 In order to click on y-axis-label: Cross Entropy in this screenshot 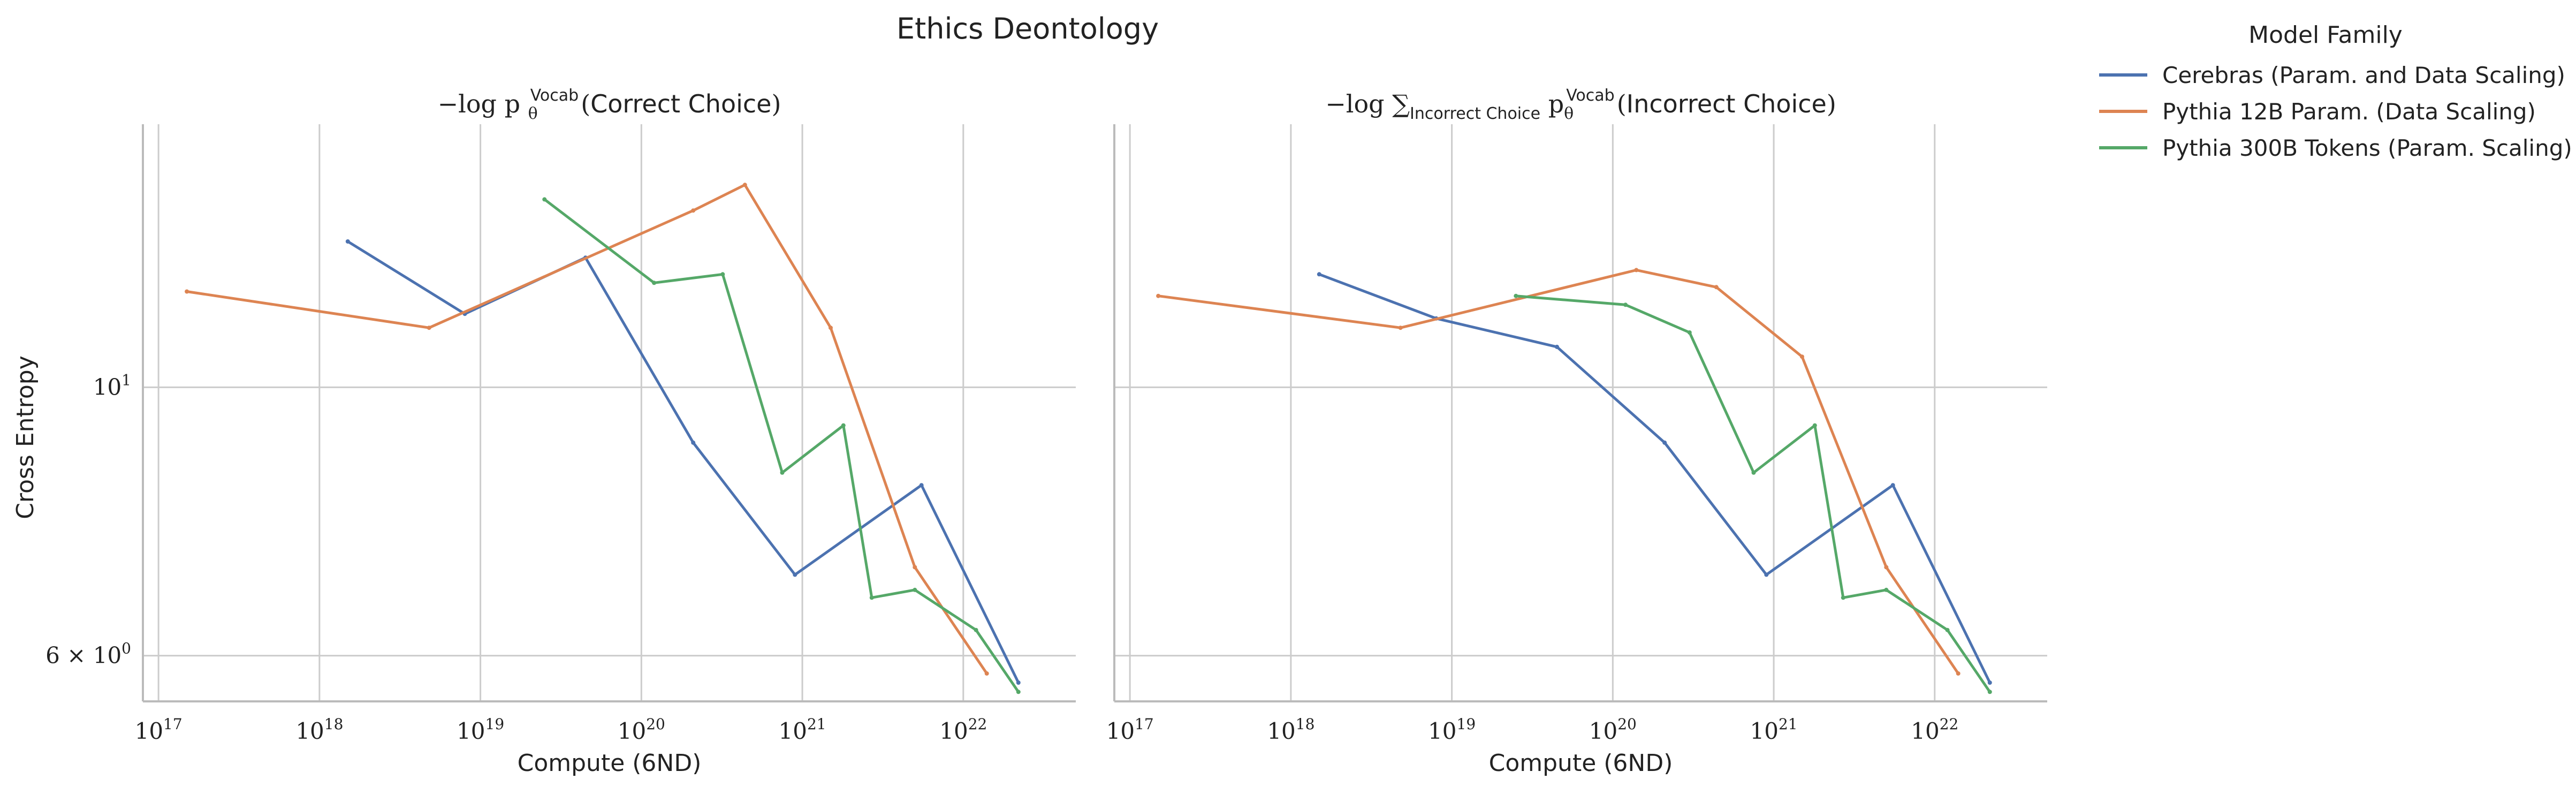, I will do `click(25, 437)`.